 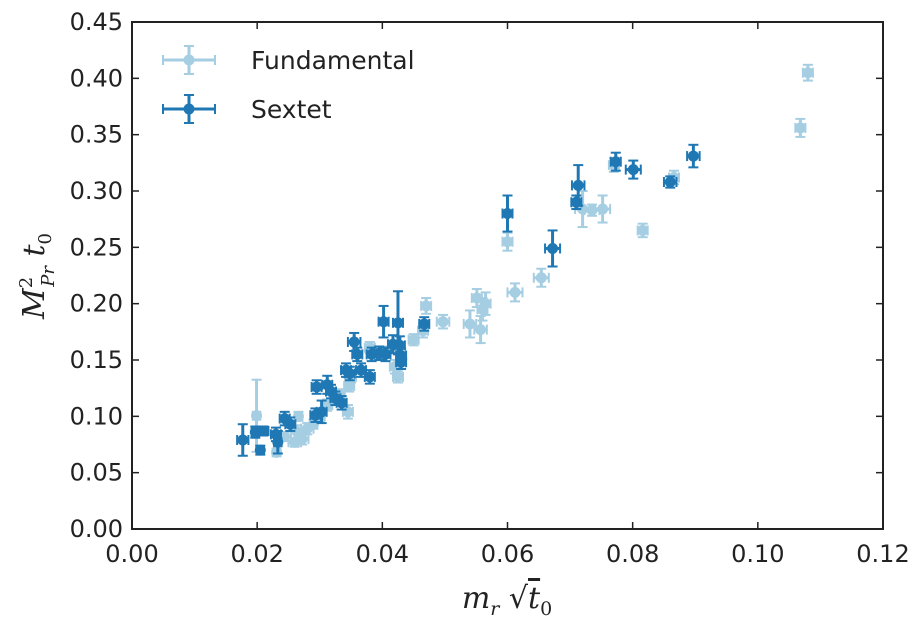 What do you see at coordinates (757, 554) in the screenshot?
I see `x-tick-label: 0.10` at bounding box center [757, 554].